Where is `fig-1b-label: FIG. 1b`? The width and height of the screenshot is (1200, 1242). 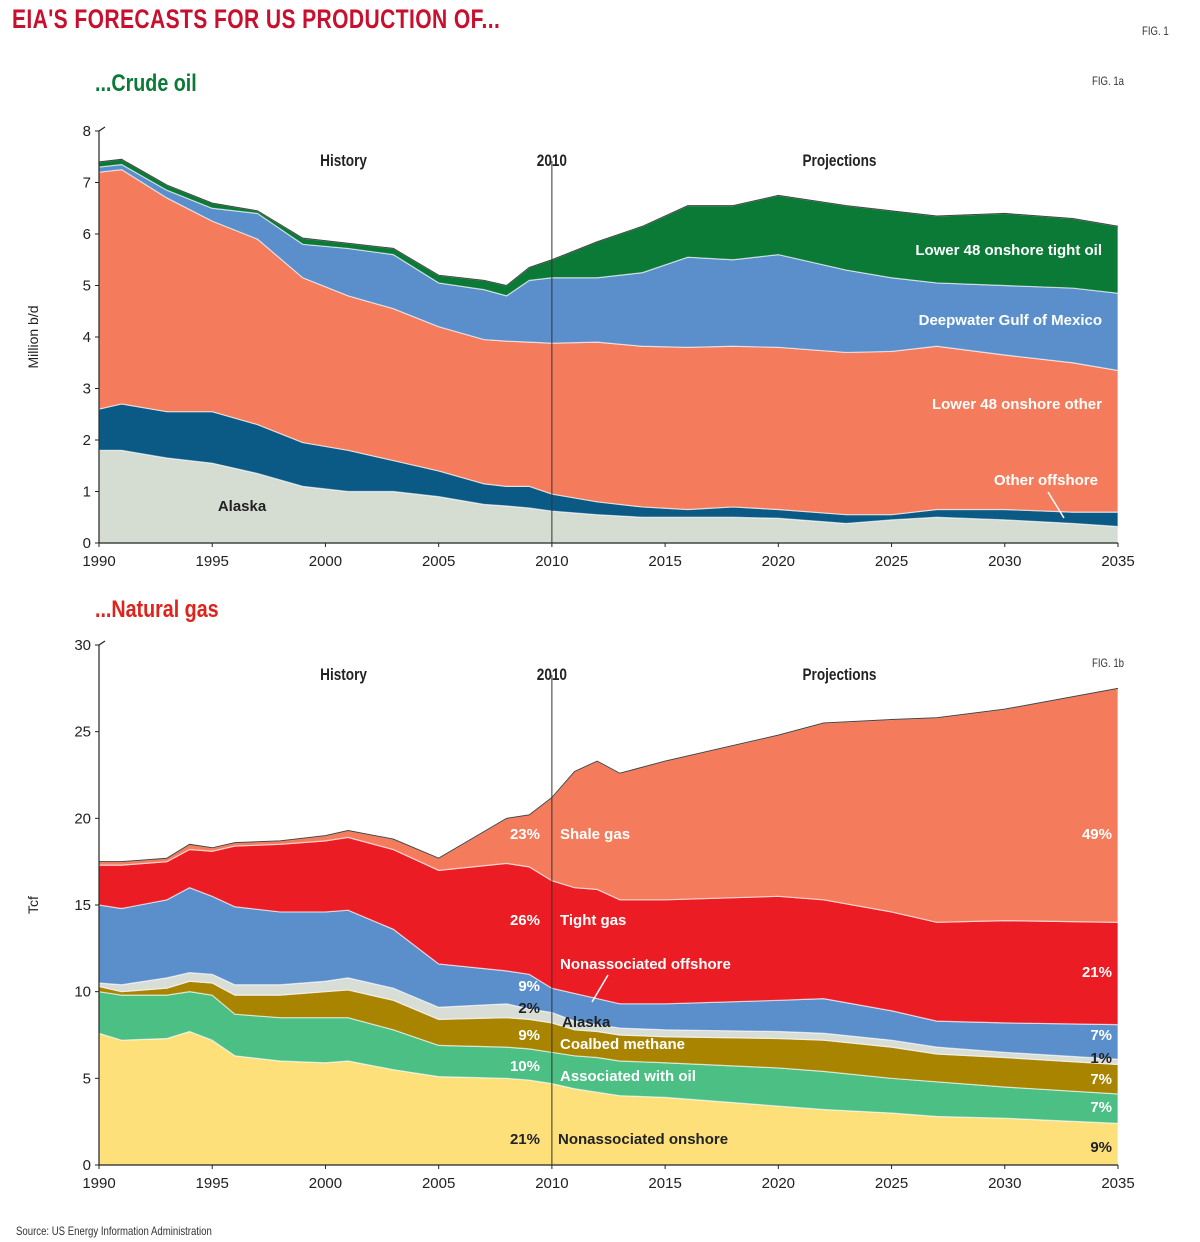
fig-1b-label: FIG. 1b is located at coordinates (1108, 663).